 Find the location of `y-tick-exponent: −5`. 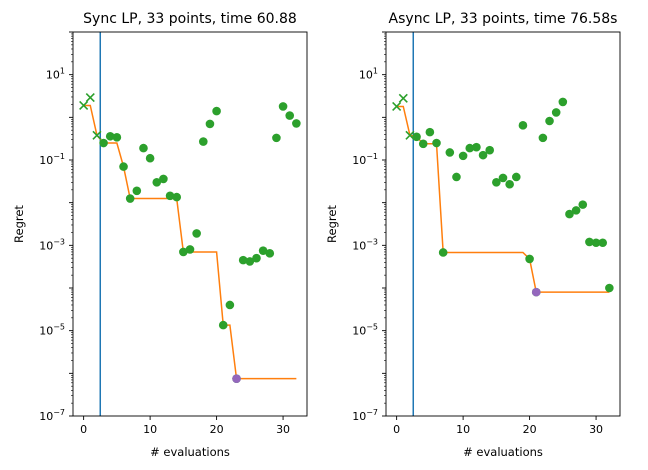

y-tick-exponent: −5 is located at coordinates (372, 327).